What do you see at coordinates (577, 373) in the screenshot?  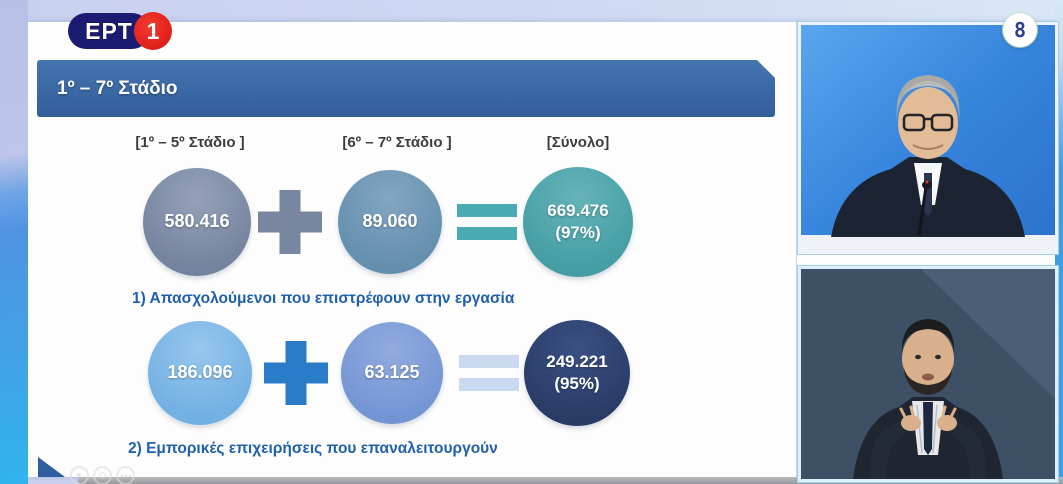 I see `row2-total-circle: 249.221 (95%)` at bounding box center [577, 373].